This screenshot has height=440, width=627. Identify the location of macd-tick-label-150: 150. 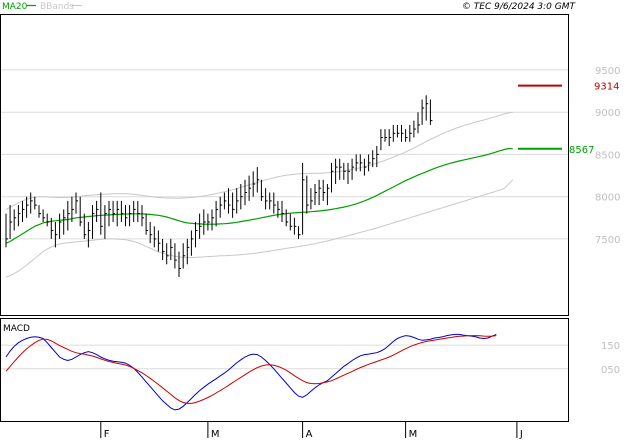
(610, 346).